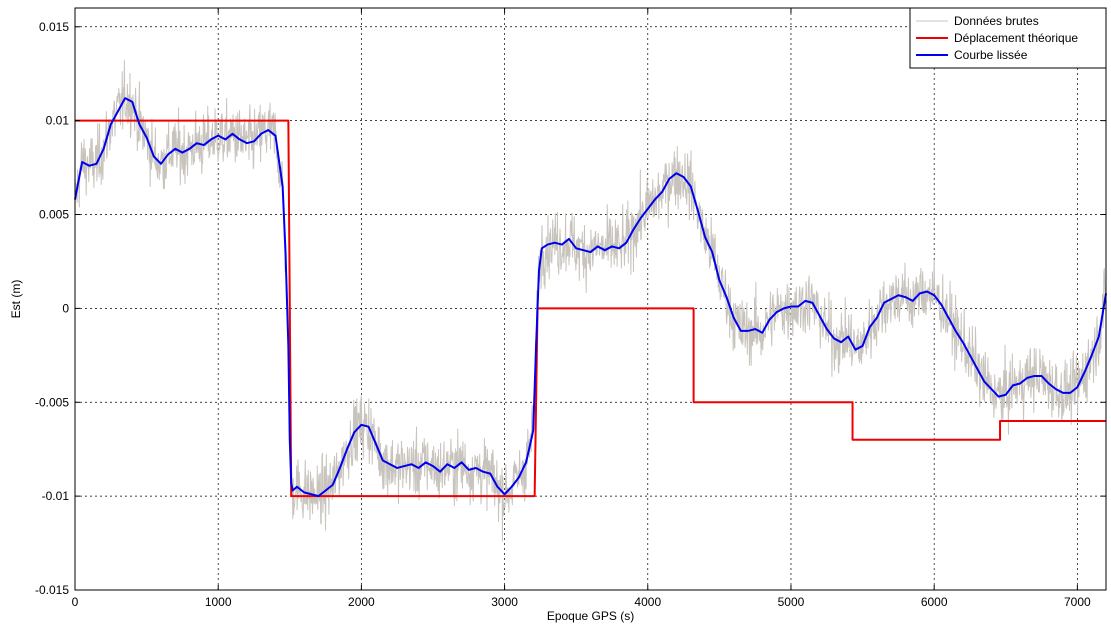 The width and height of the screenshot is (1111, 628). What do you see at coordinates (75, 602) in the screenshot?
I see `x-tick-label: 0` at bounding box center [75, 602].